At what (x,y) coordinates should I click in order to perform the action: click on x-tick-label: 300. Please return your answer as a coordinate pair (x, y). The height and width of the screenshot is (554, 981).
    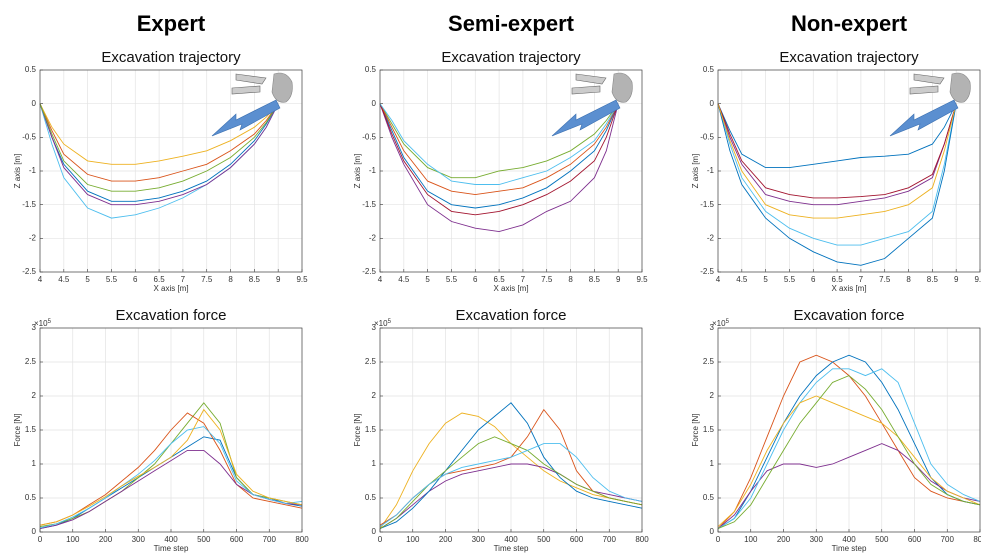
    Looking at the image, I should click on (139, 539).